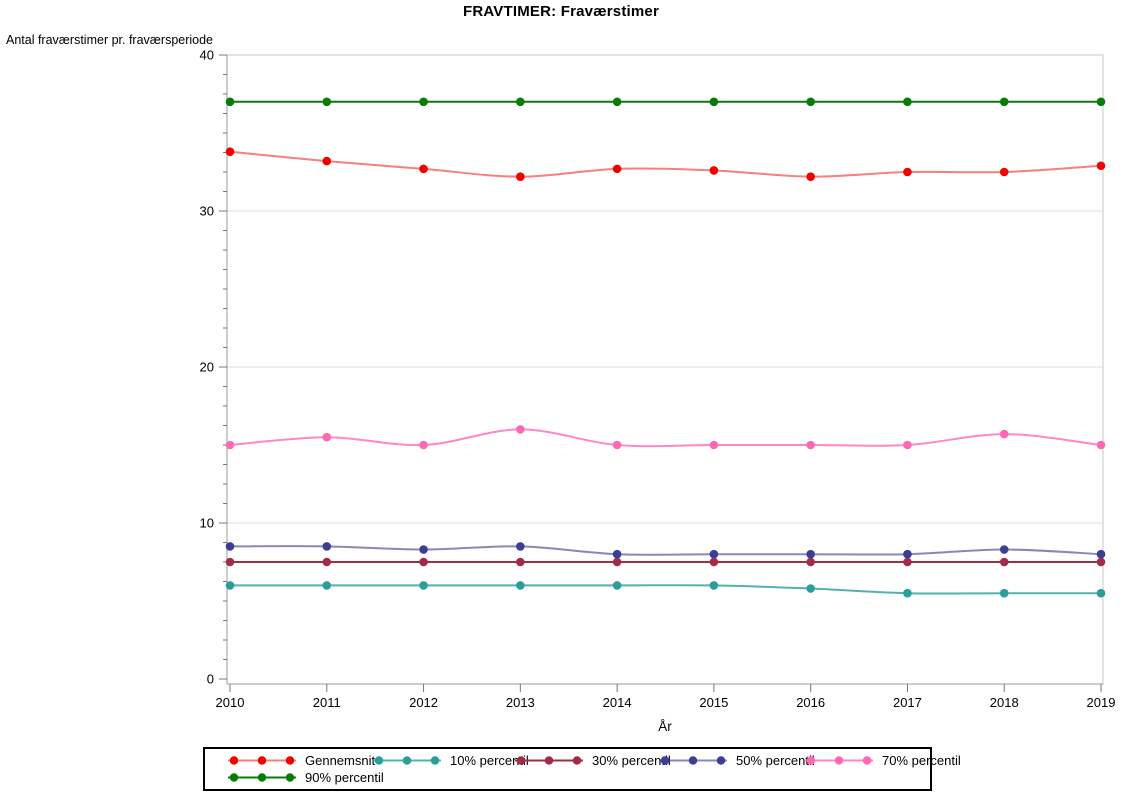  I want to click on x-tick-label: 2014, so click(617, 702).